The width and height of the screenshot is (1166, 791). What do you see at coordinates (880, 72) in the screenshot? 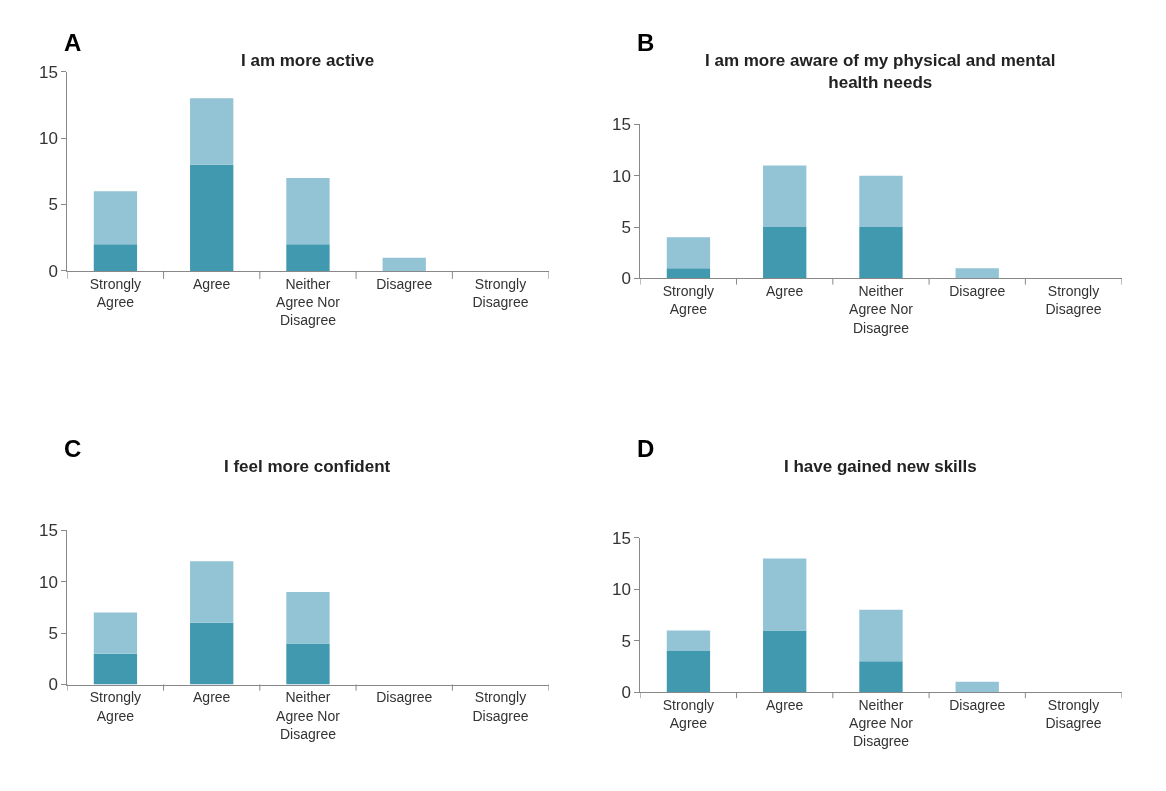
I see `chart-title: I am more aware of my physical and mental health needs` at bounding box center [880, 72].